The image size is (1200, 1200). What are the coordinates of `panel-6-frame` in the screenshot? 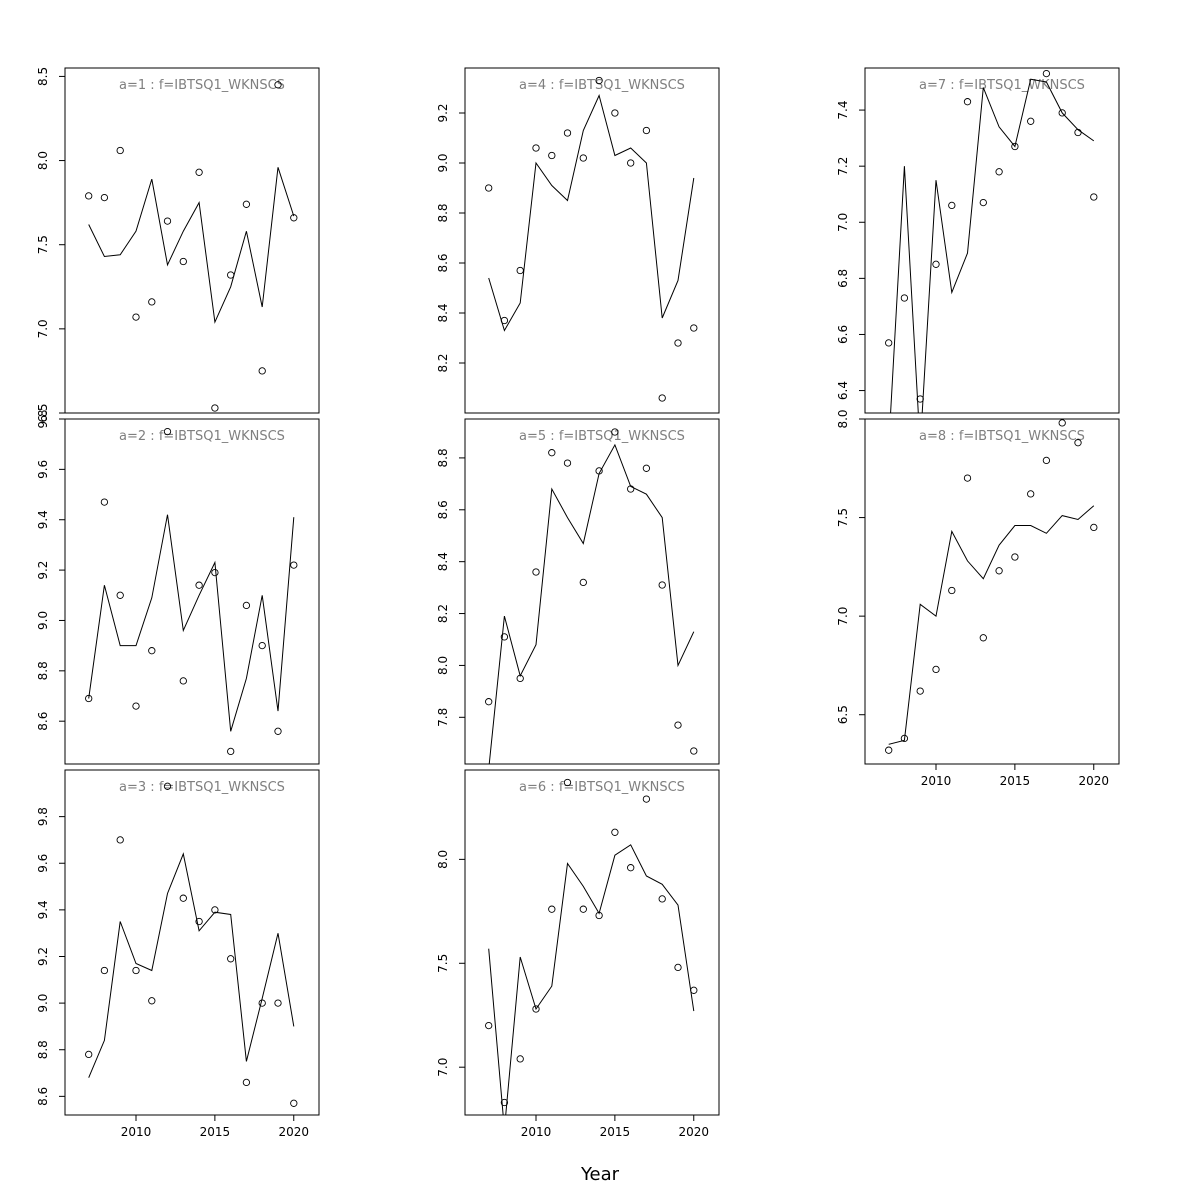 It's located at (592, 942).